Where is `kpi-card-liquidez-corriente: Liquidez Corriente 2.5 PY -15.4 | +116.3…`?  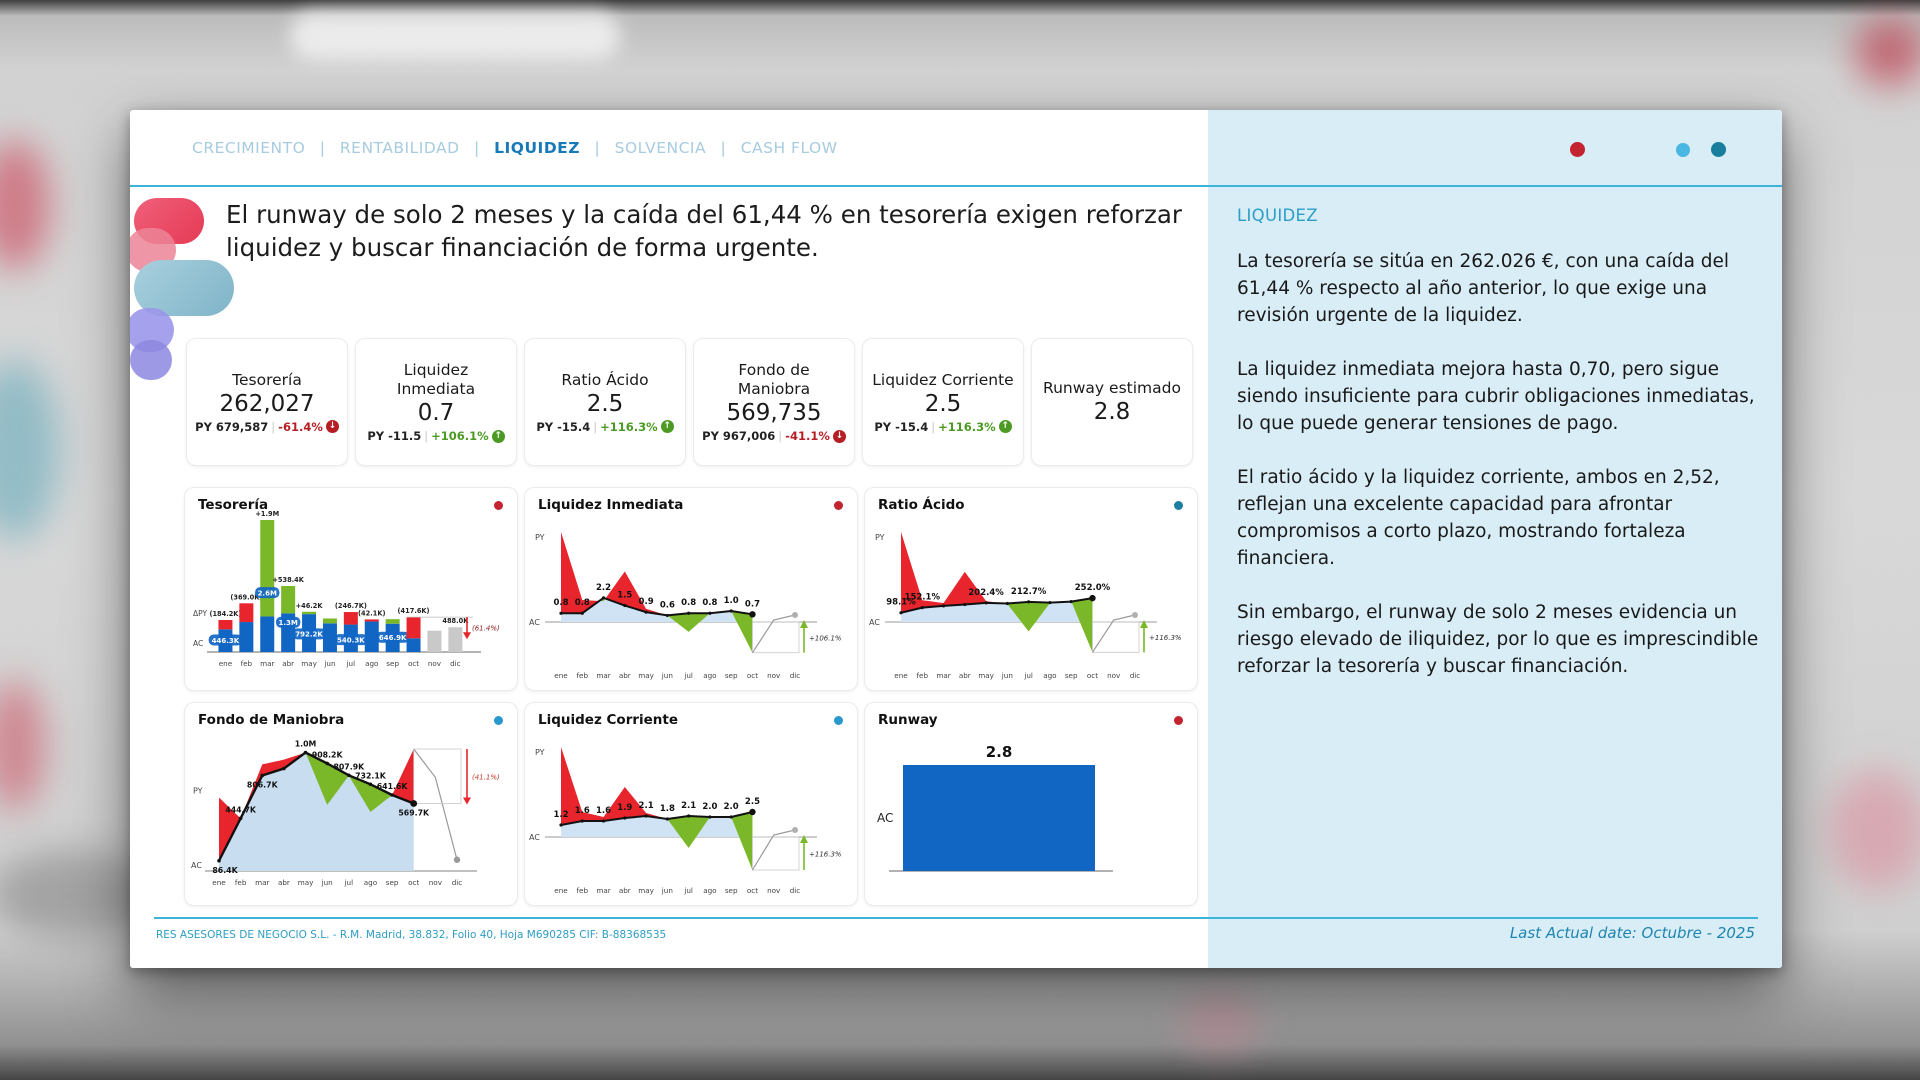 kpi-card-liquidez-corriente: Liquidez Corriente 2.5 PY -15.4 | +116.3… is located at coordinates (943, 402).